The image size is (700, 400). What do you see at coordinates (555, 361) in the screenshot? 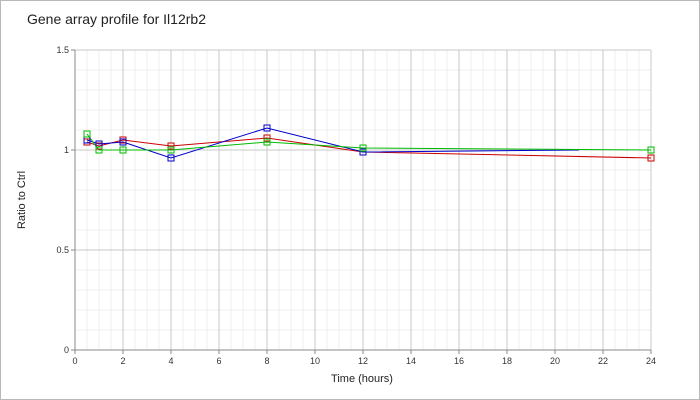
I see `x-tick-label: 20` at bounding box center [555, 361].